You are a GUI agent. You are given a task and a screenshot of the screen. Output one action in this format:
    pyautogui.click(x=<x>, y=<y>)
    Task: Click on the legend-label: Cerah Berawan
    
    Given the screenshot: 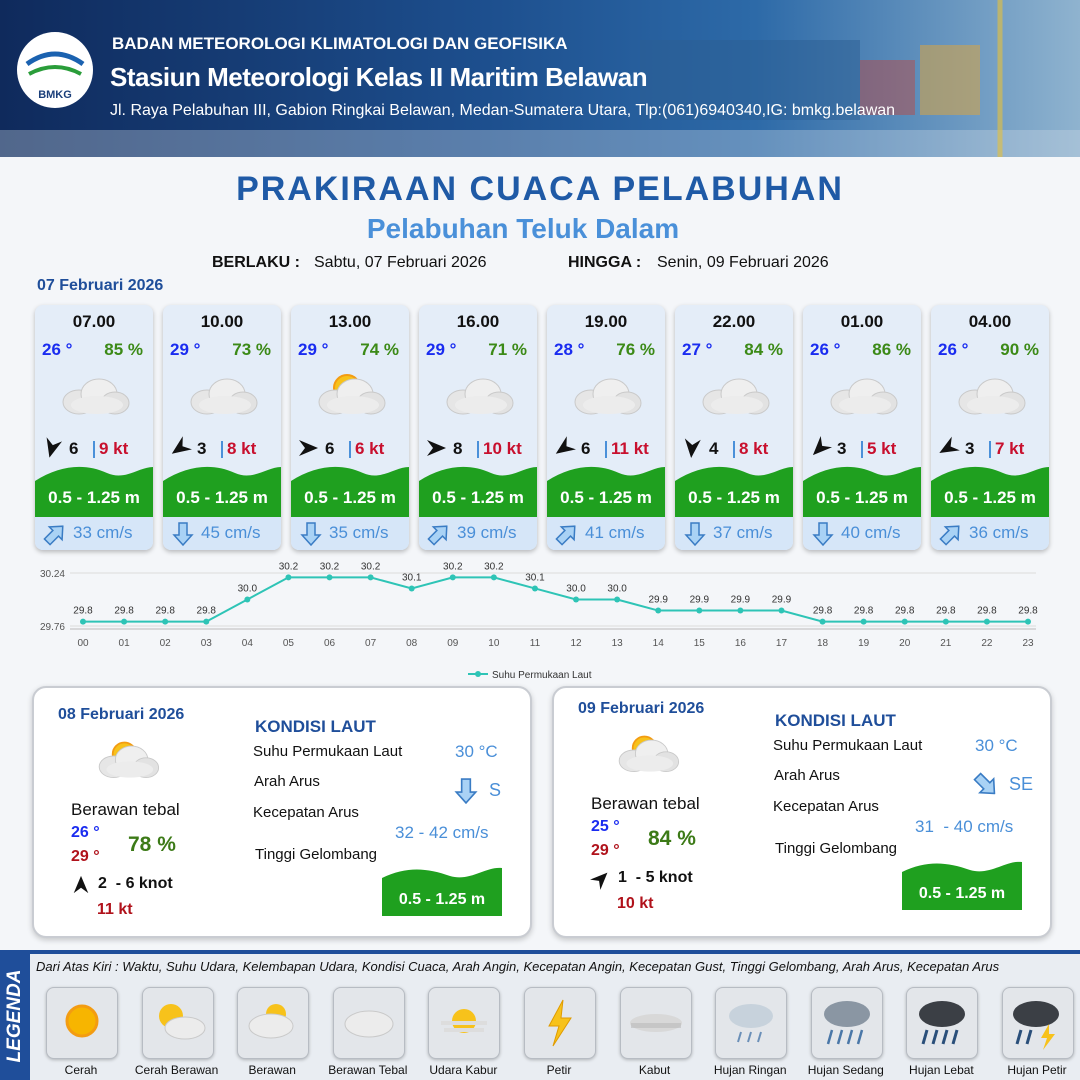 What is the action you would take?
    pyautogui.click(x=176, y=1070)
    